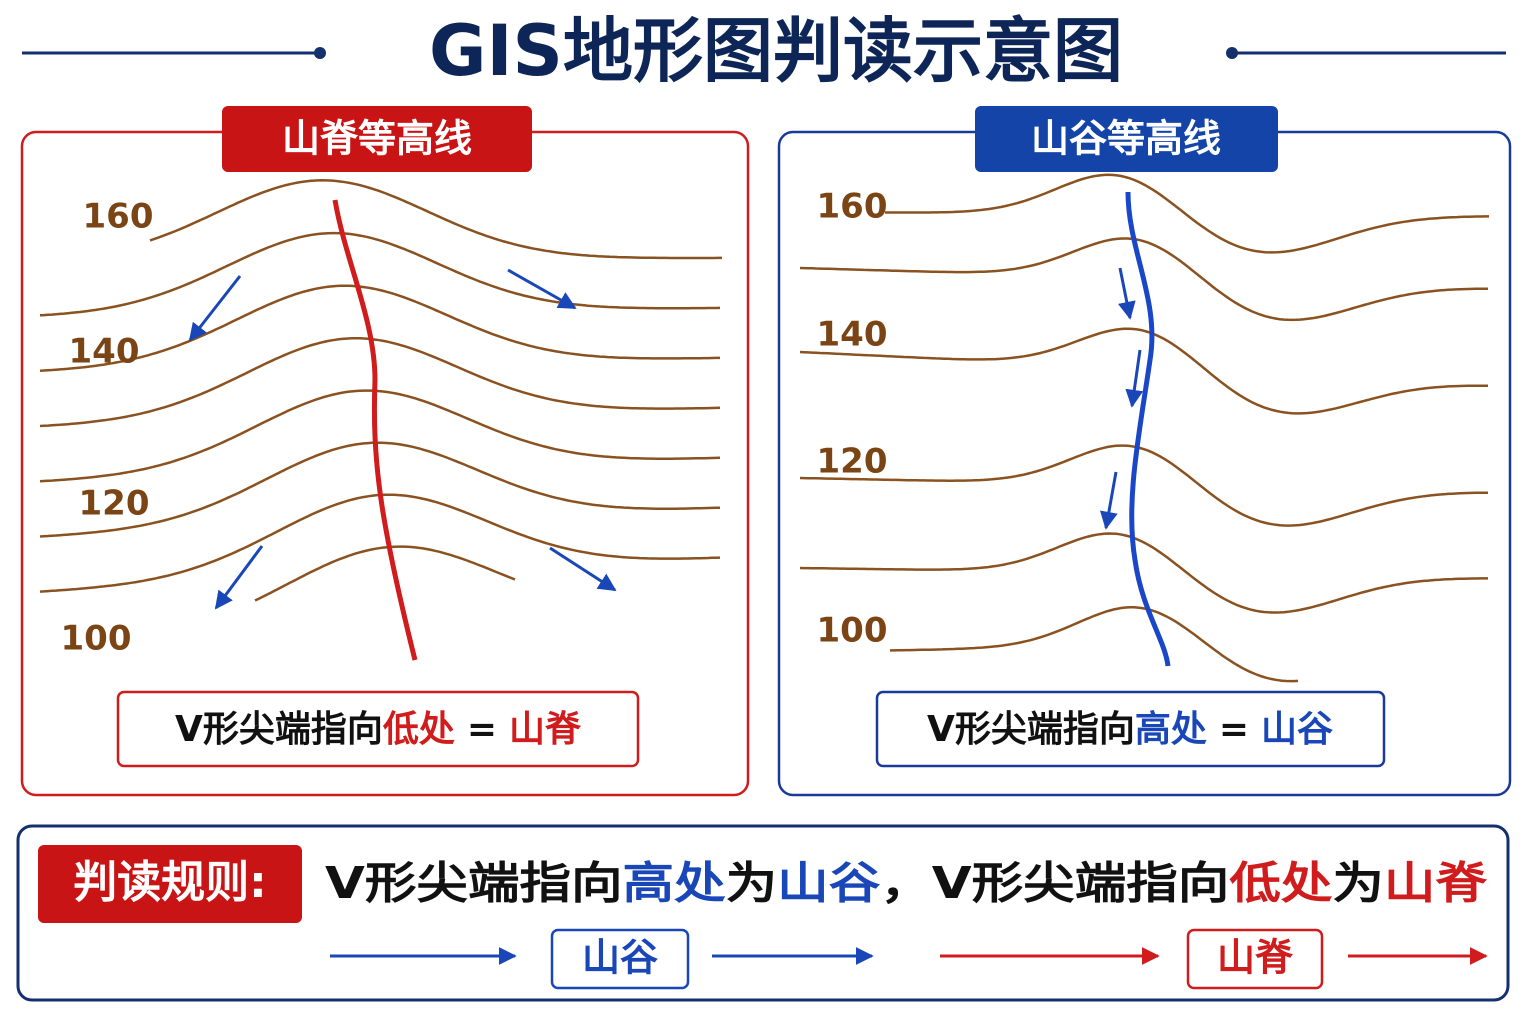 The width and height of the screenshot is (1536, 1024). What do you see at coordinates (545, 729) in the screenshot?
I see `caption-part: 山脊` at bounding box center [545, 729].